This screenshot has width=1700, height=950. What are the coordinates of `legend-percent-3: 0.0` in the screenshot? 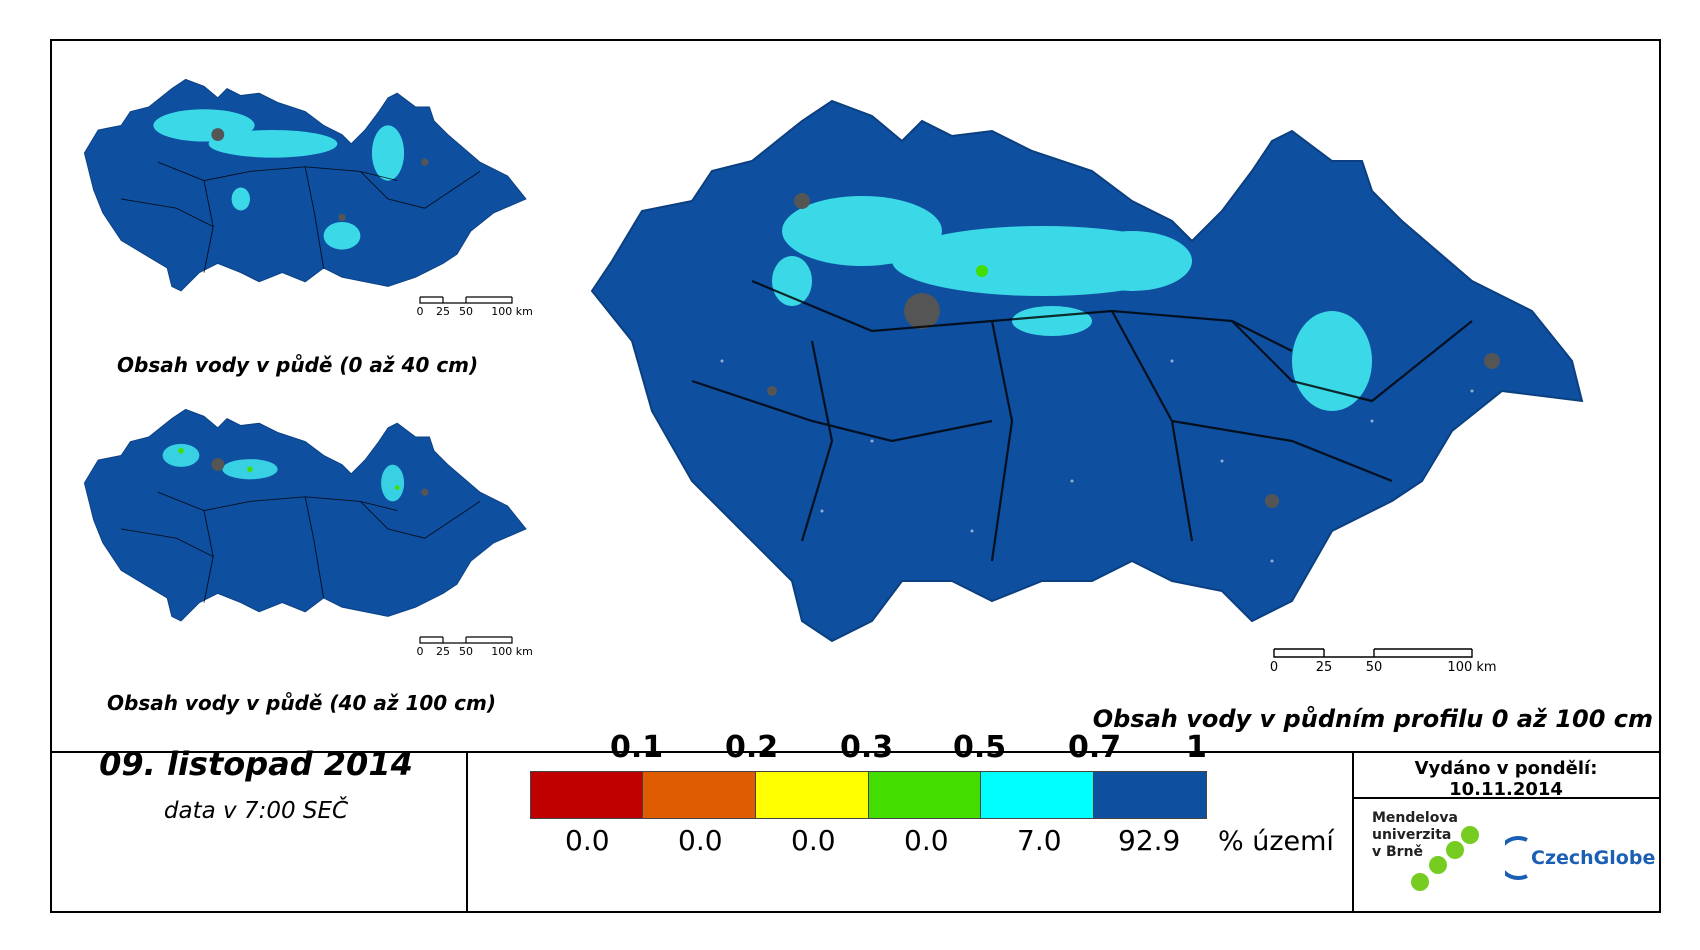 It's located at (813, 840).